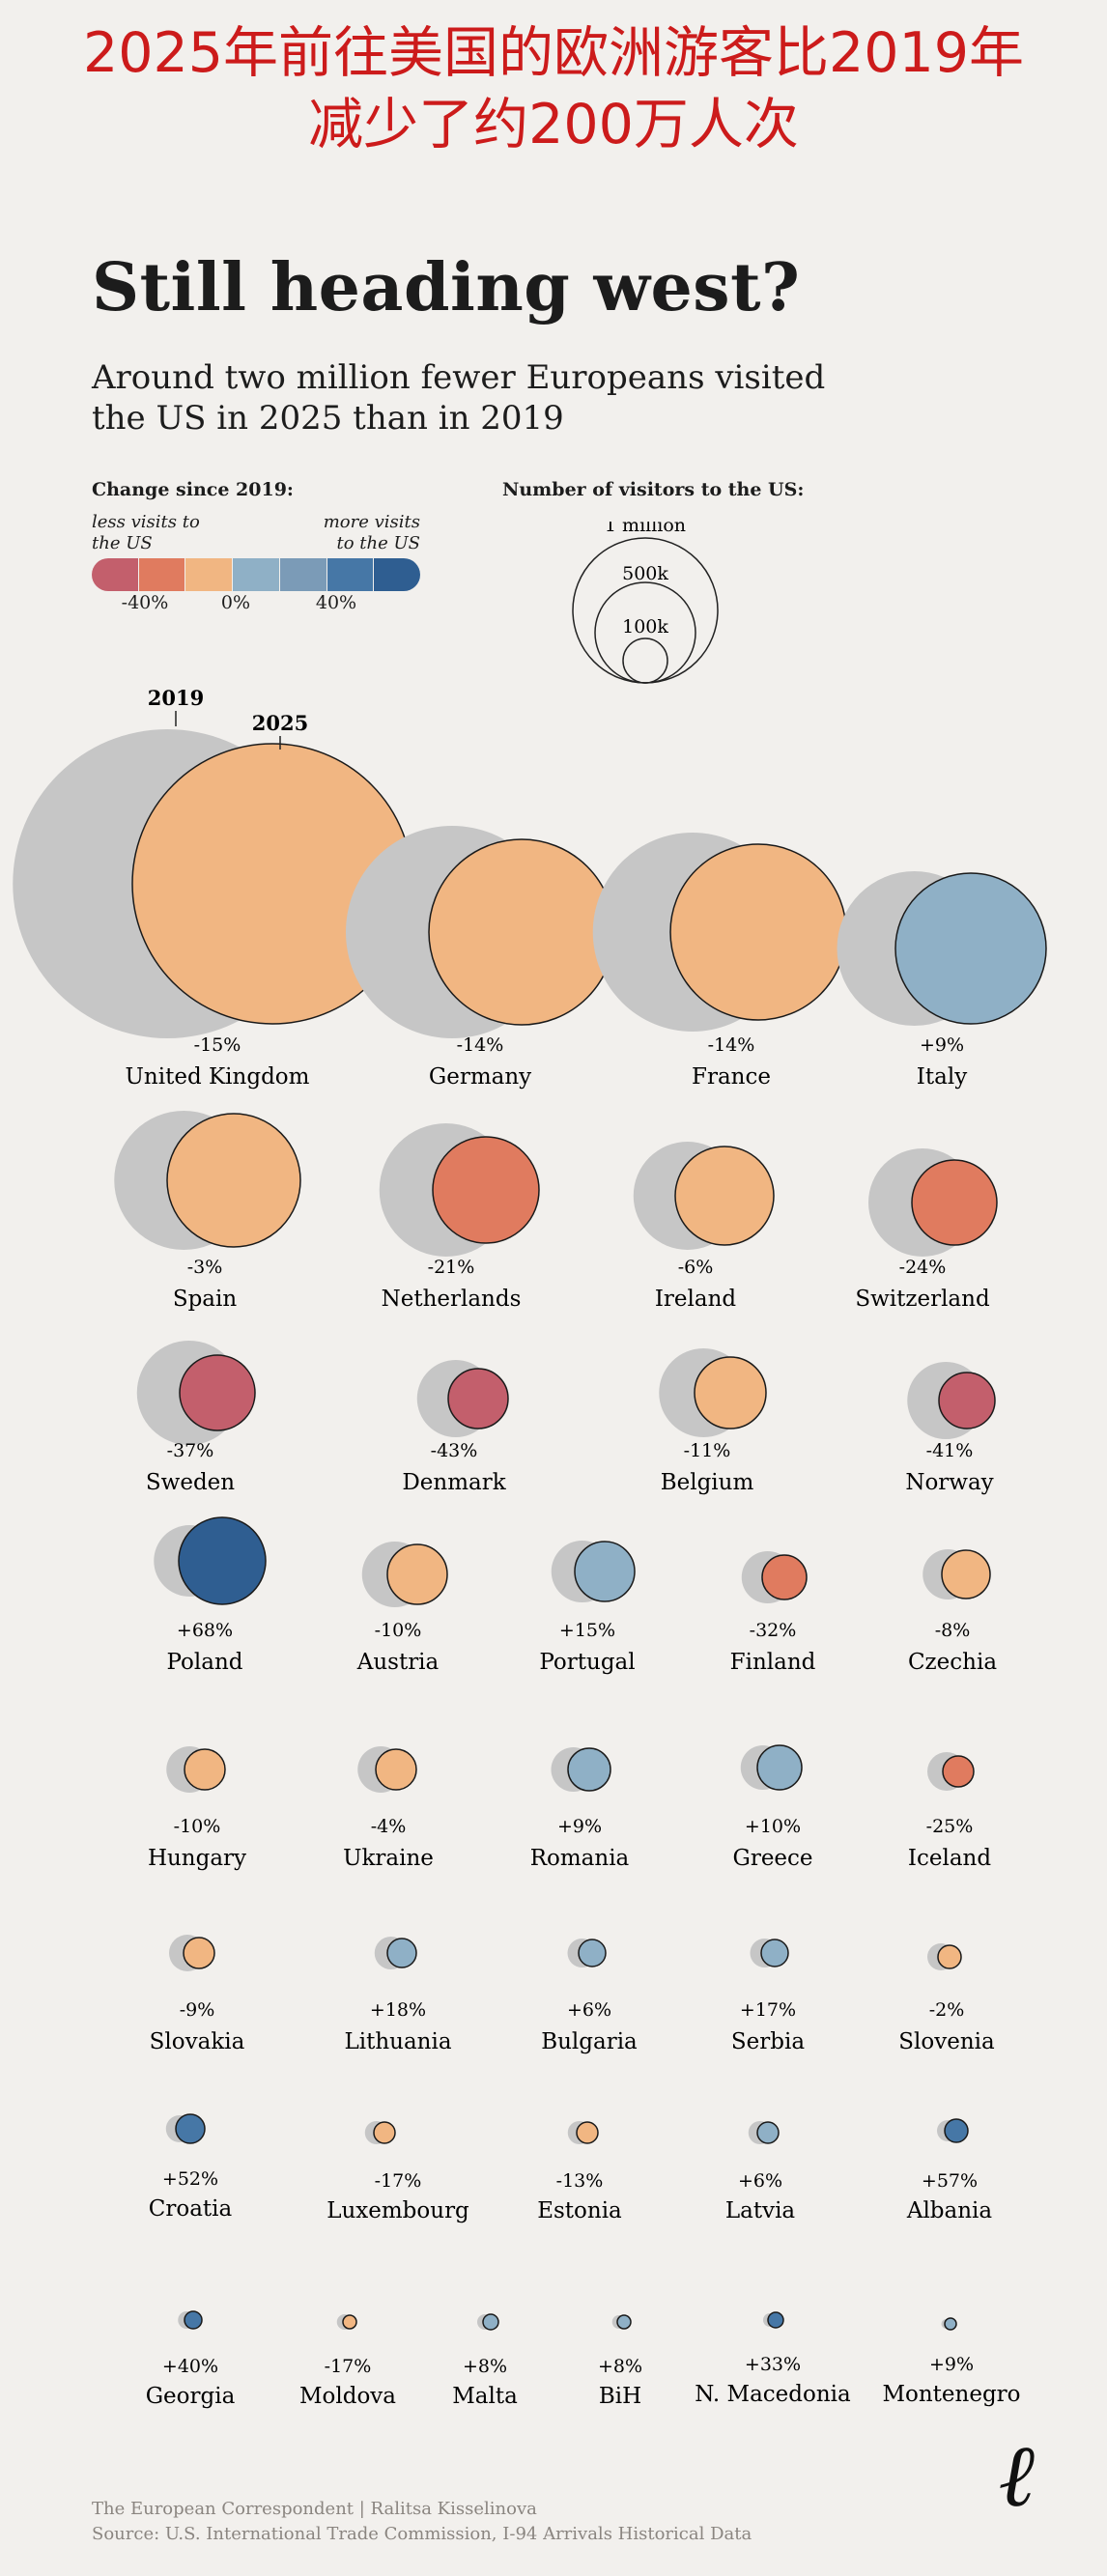 The image size is (1107, 2576). What do you see at coordinates (773, 1630) in the screenshot?
I see `change-label-finland: -32%` at bounding box center [773, 1630].